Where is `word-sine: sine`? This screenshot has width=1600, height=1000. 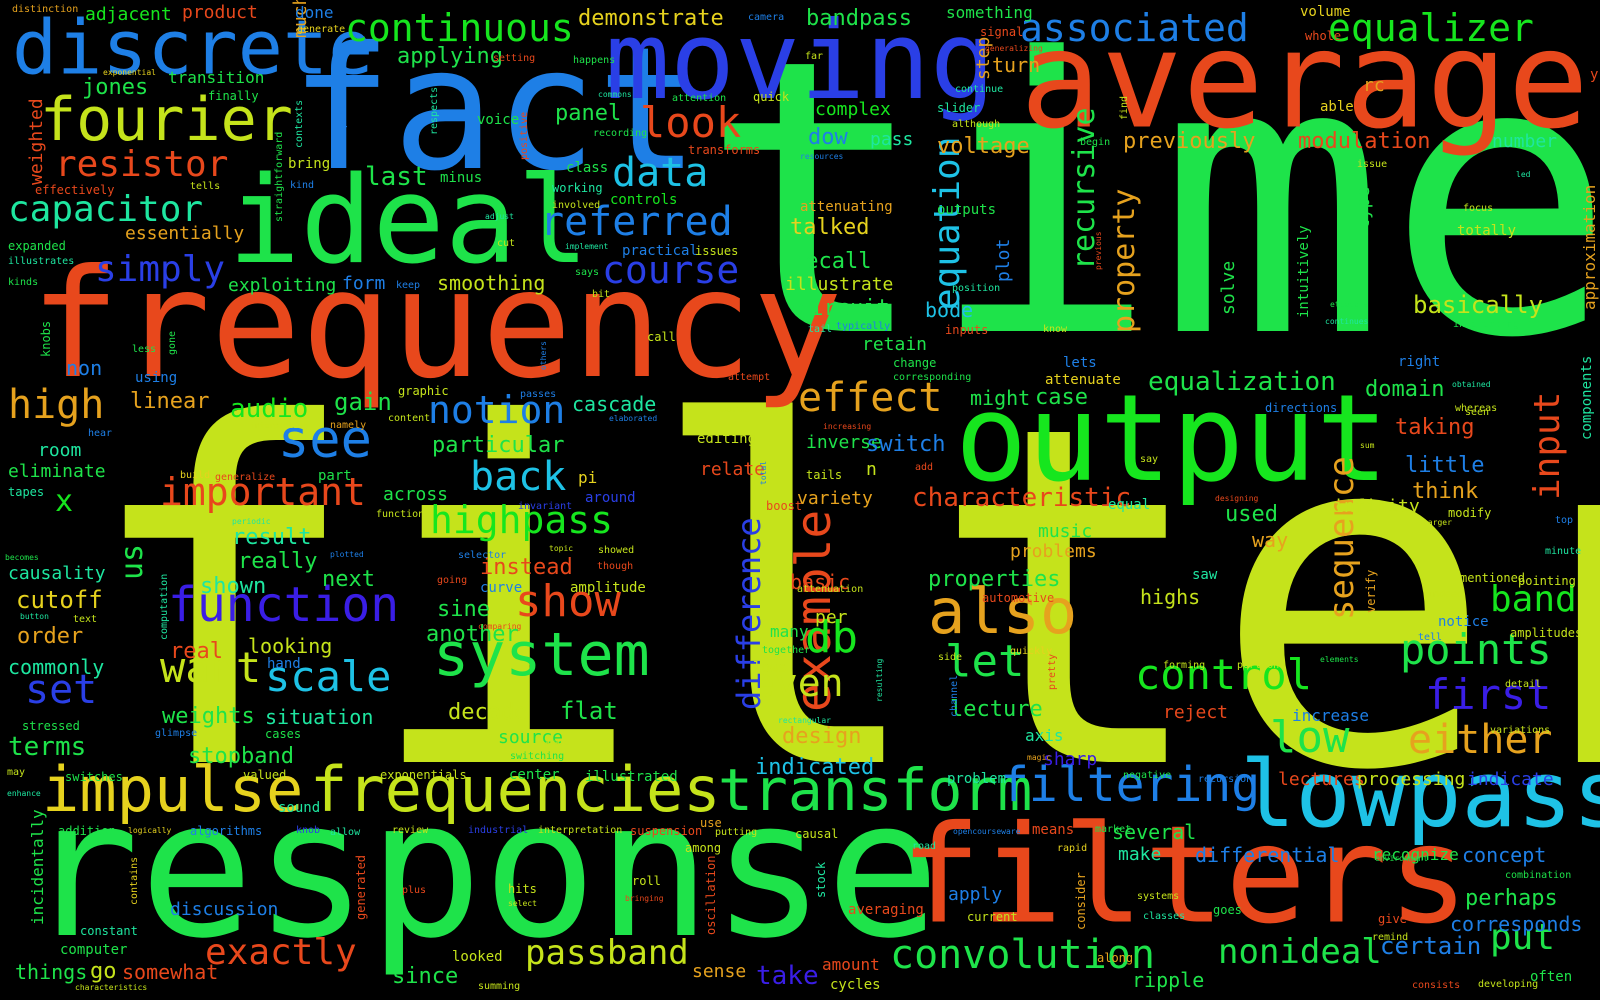 word-sine: sine is located at coordinates (463, 609).